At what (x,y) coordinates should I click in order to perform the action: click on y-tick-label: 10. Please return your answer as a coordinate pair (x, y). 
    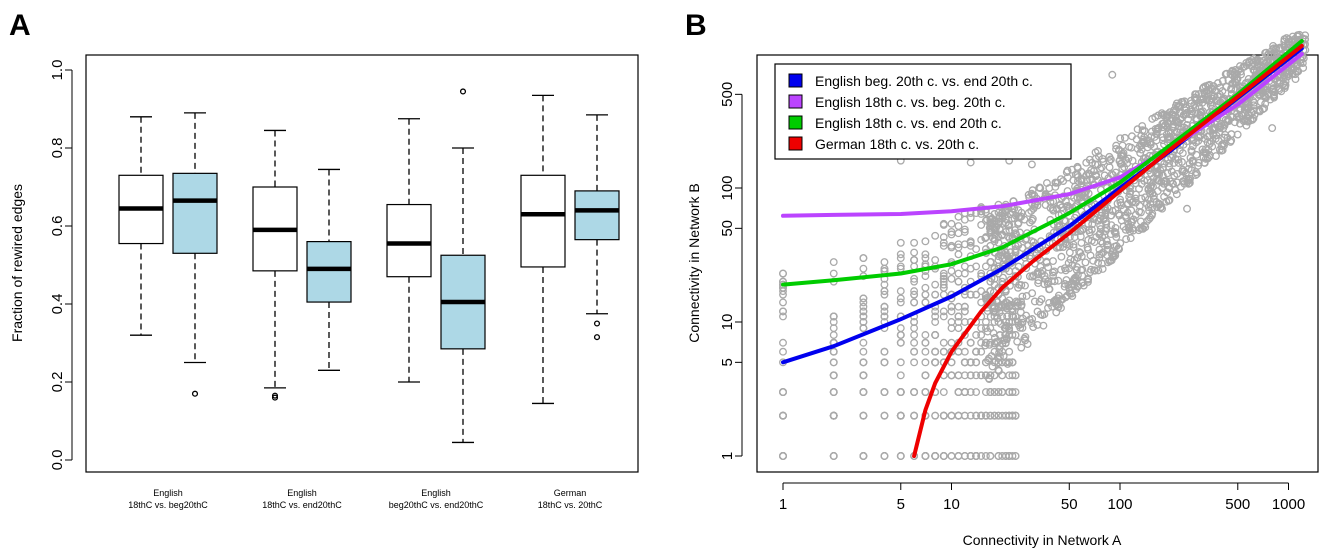
    Looking at the image, I should click on (727, 322).